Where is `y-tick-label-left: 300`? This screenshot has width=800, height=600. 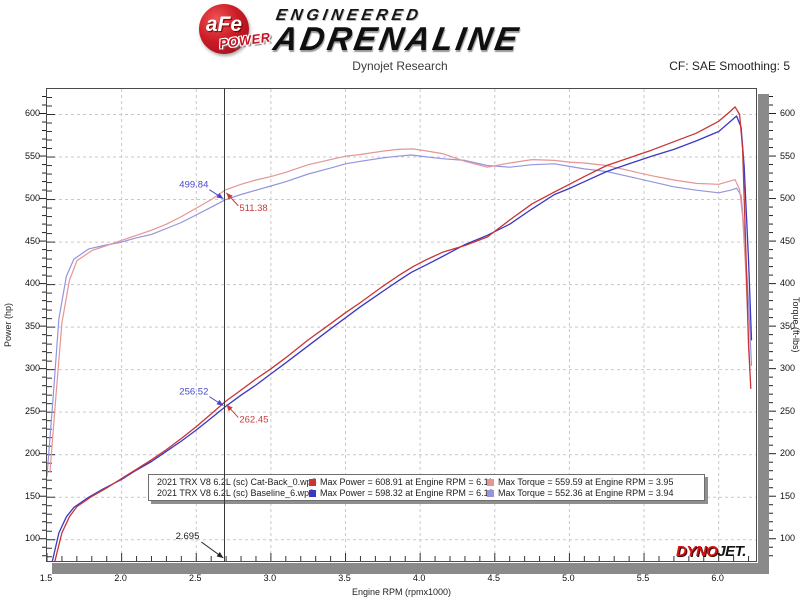 y-tick-label-left: 300 is located at coordinates (32, 368).